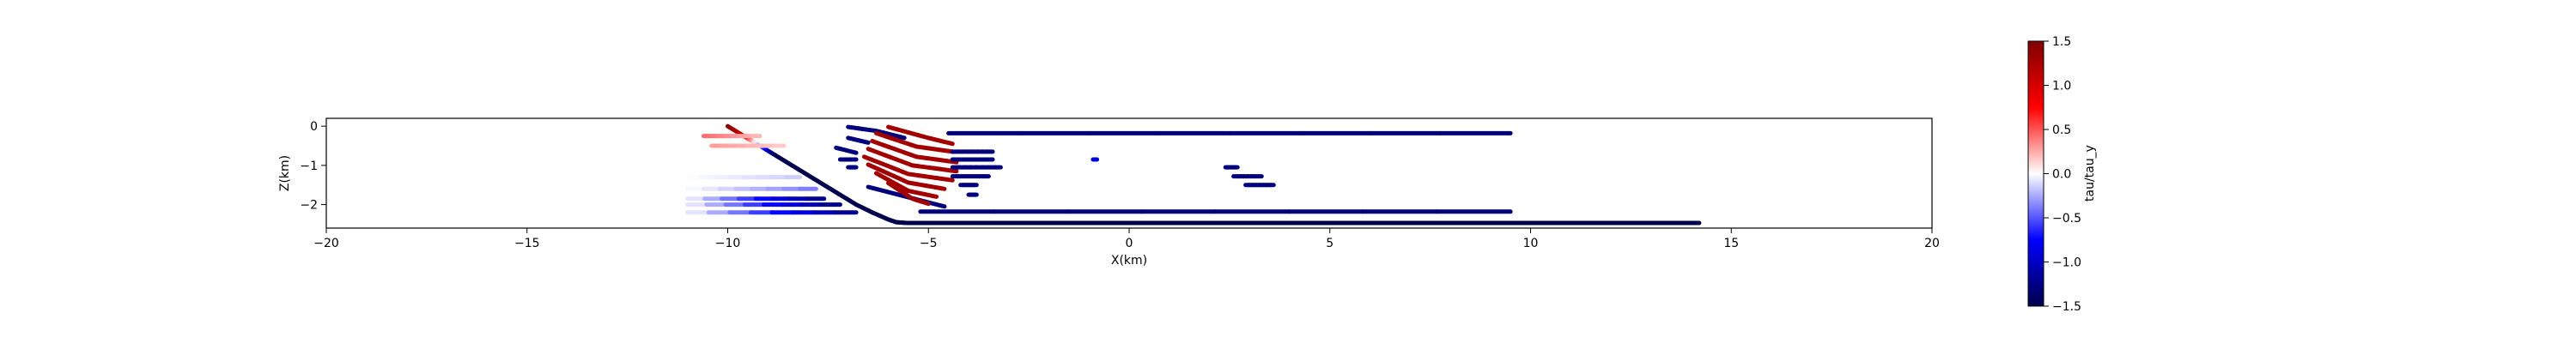 The height and width of the screenshot is (343, 2576). I want to click on colorbar-tick-label: 0.0, so click(2061, 175).